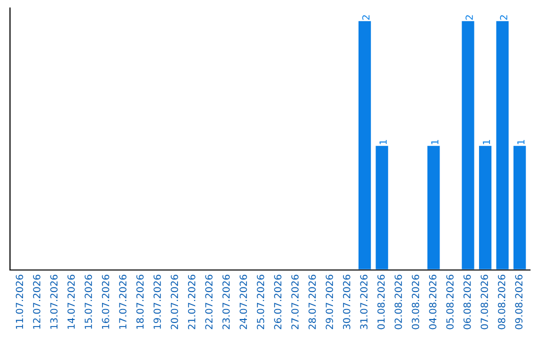  What do you see at coordinates (192, 302) in the screenshot?
I see `x-tick-label: 21.07.2026` at bounding box center [192, 302].